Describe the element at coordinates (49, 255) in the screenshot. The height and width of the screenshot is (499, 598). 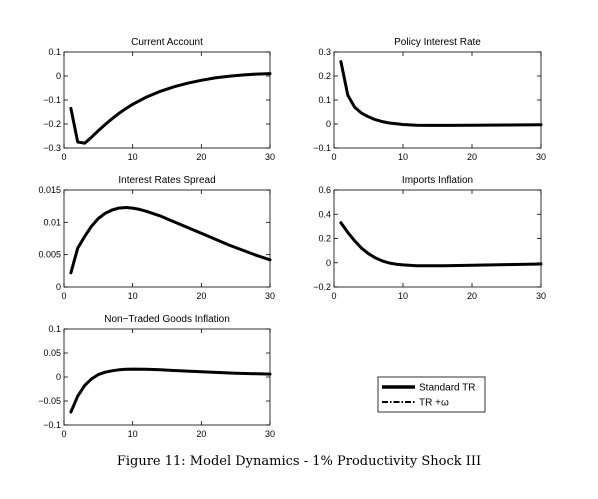
I see `y-tick-label: 0.005` at that location.